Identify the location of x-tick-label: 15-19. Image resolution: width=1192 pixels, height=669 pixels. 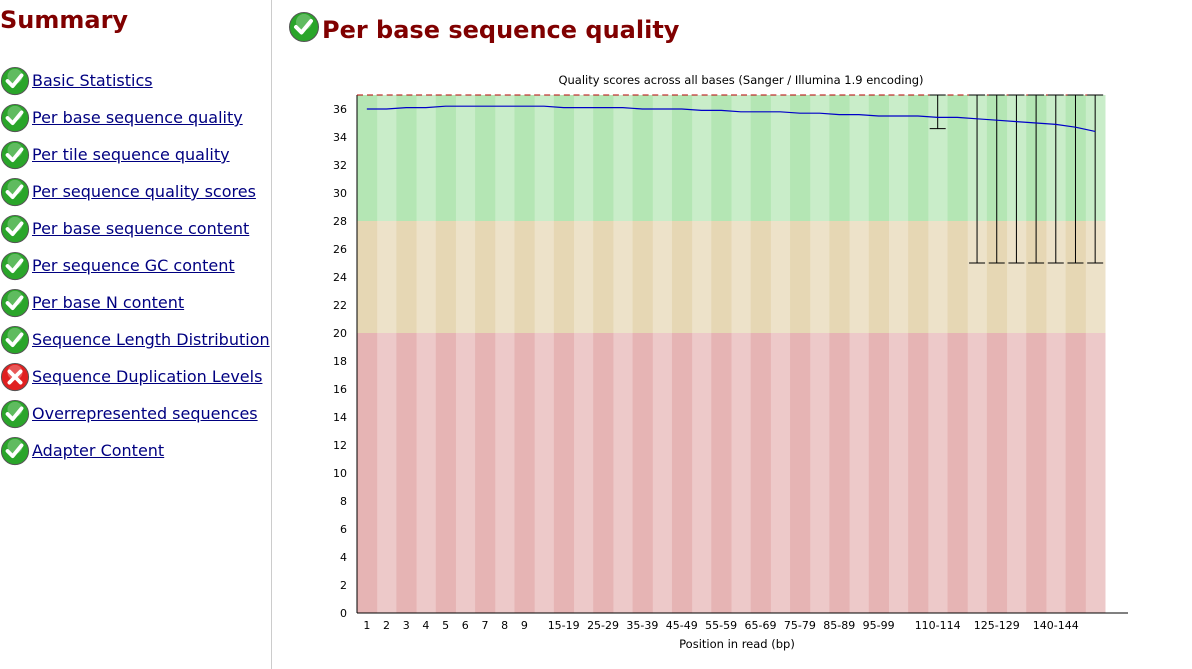
(564, 625).